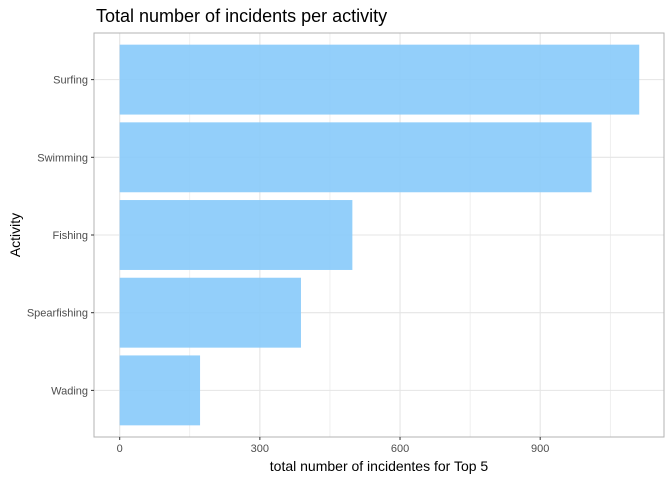 This screenshot has width=672, height=480. I want to click on chart-title: Total number of incidents per activity, so click(241, 16).